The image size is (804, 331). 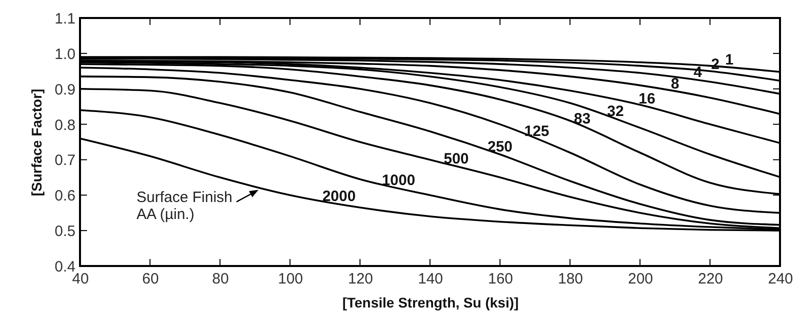 What do you see at coordinates (431, 279) in the screenshot?
I see `x-tick-label: 140` at bounding box center [431, 279].